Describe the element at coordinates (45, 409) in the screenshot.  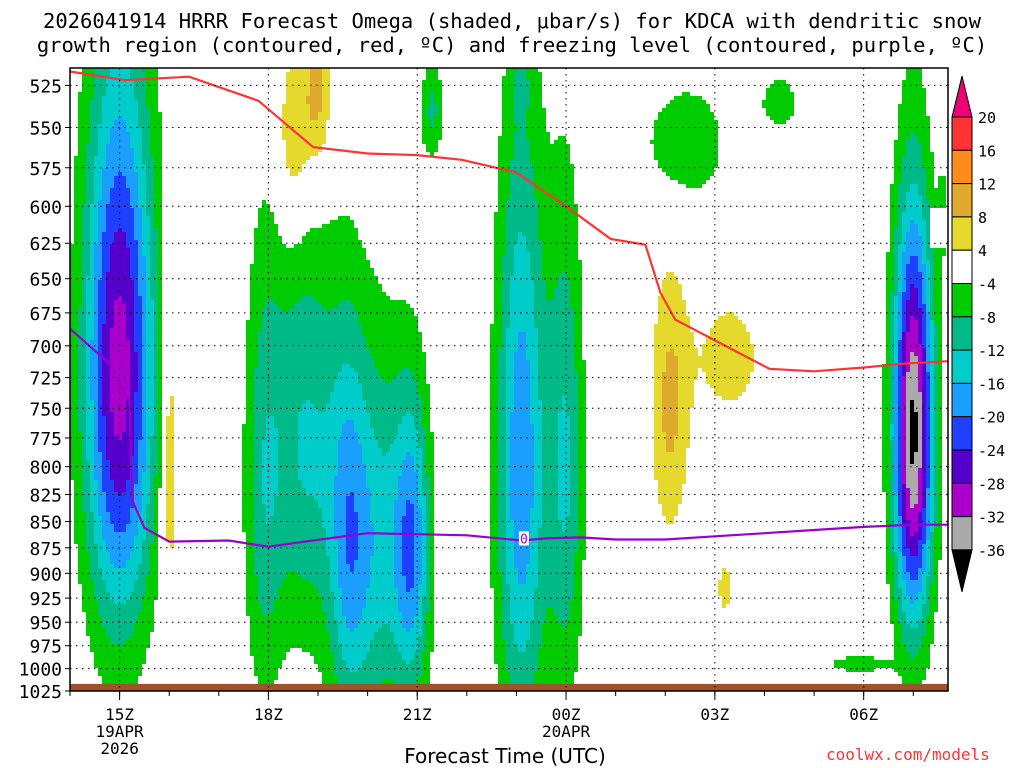
I see `y-tick-label: 750` at that location.